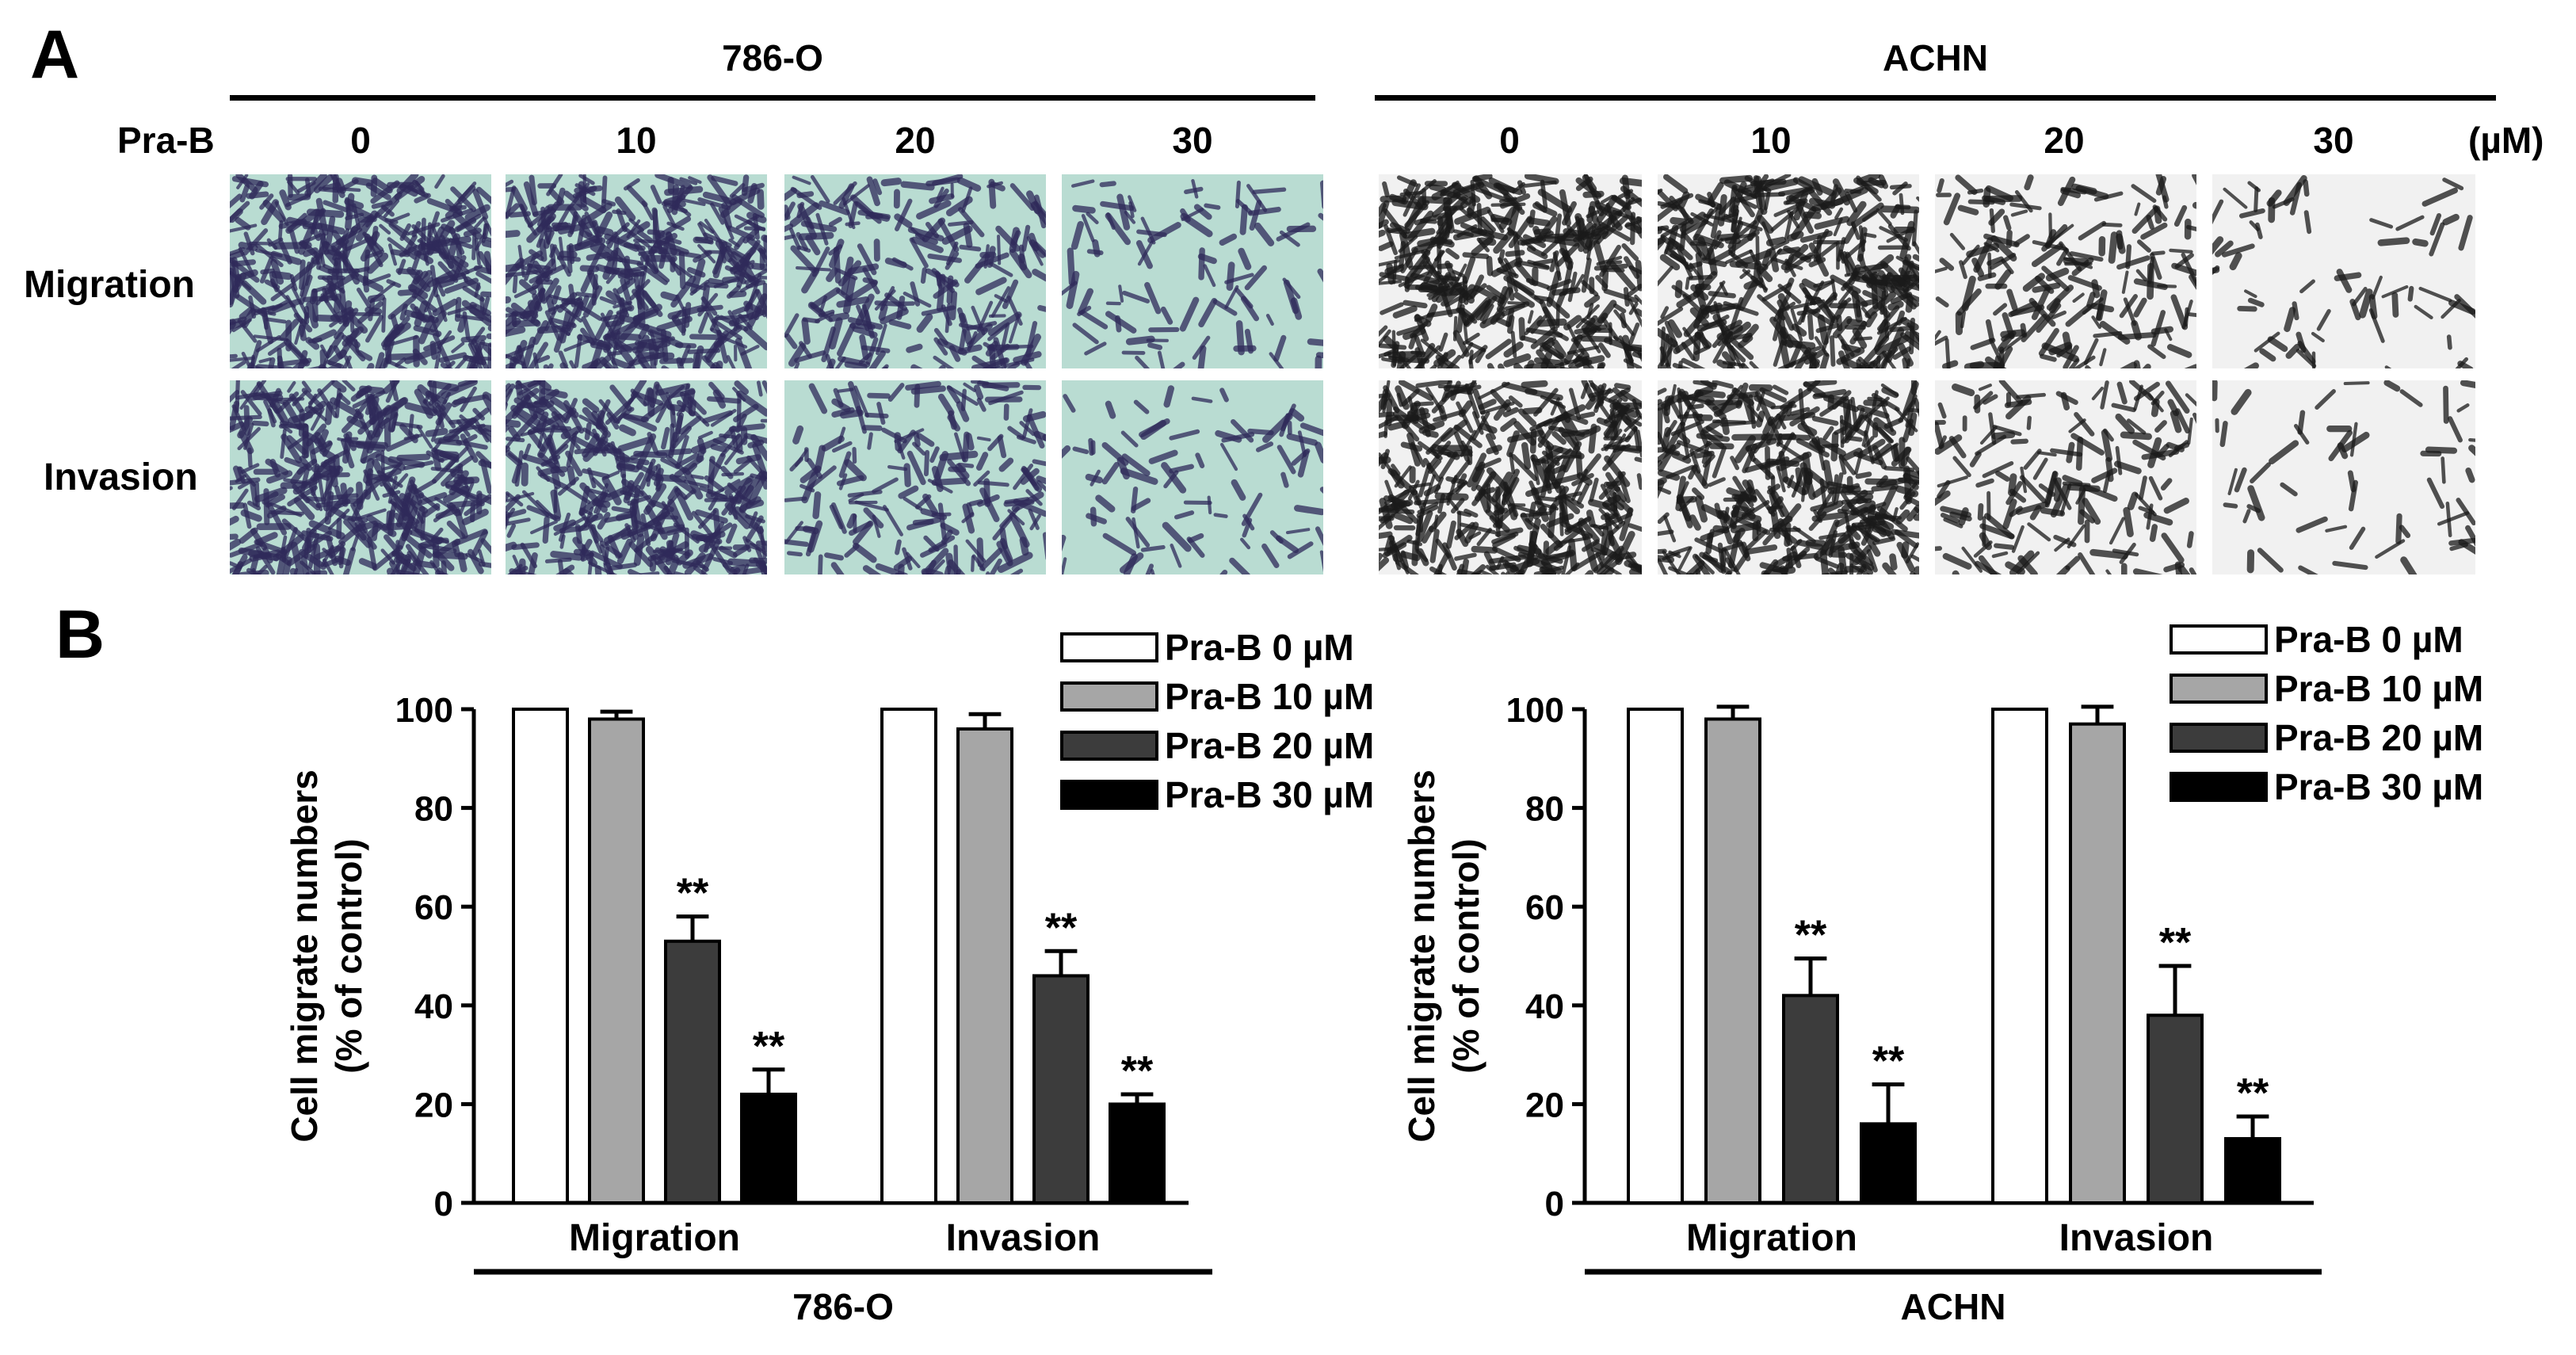 This screenshot has height=1355, width=2576. Describe the element at coordinates (2506, 140) in the screenshot. I see `unit-label: (µM)` at that location.